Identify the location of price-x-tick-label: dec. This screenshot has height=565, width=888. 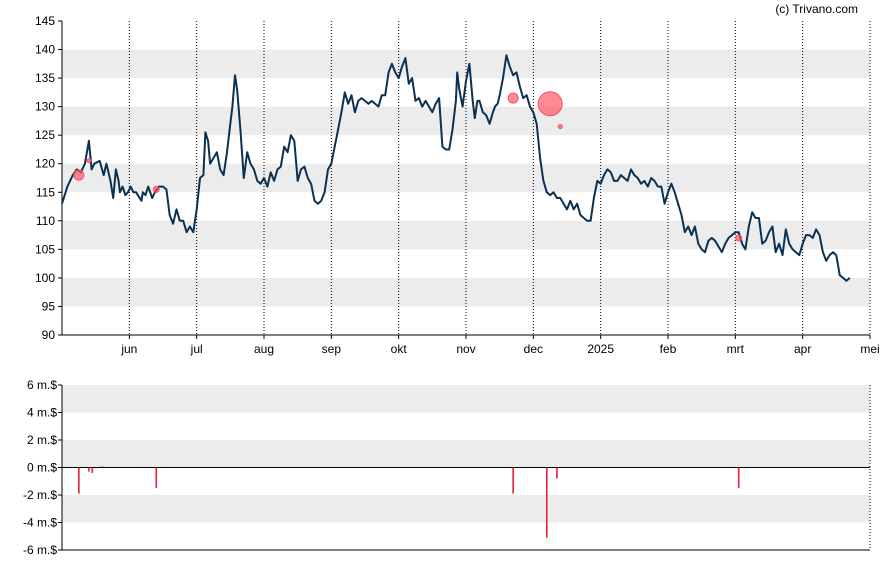
(533, 349).